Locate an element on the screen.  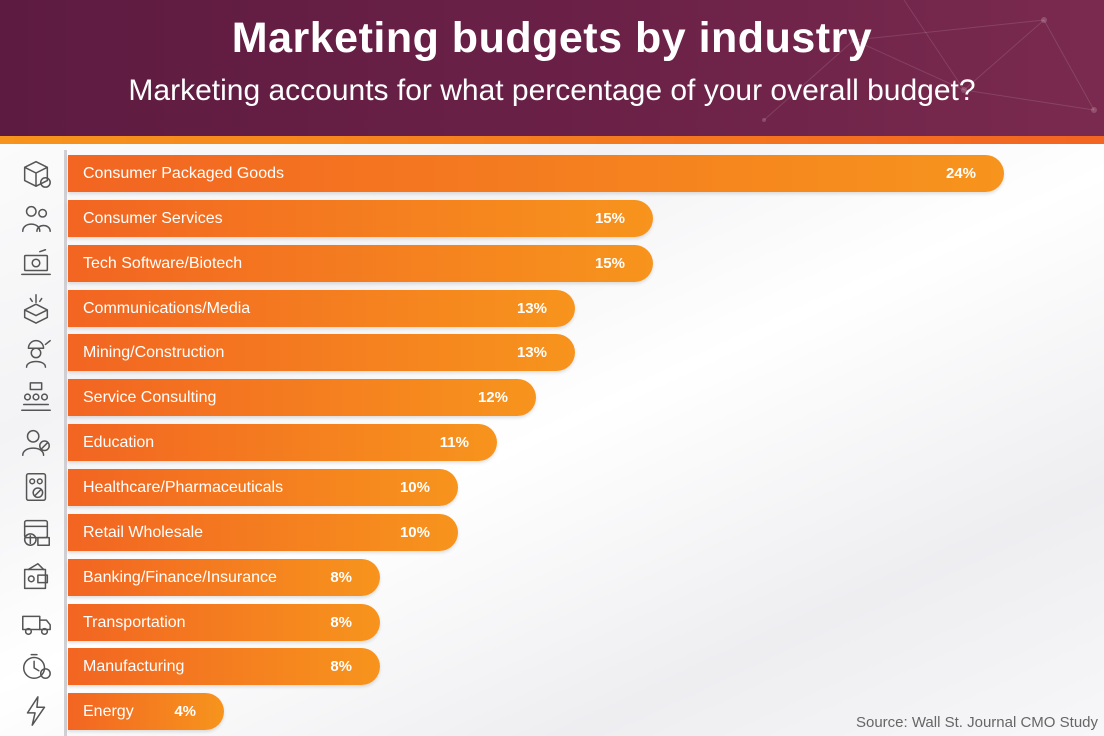
bar: Energy 4% is located at coordinates (146, 712).